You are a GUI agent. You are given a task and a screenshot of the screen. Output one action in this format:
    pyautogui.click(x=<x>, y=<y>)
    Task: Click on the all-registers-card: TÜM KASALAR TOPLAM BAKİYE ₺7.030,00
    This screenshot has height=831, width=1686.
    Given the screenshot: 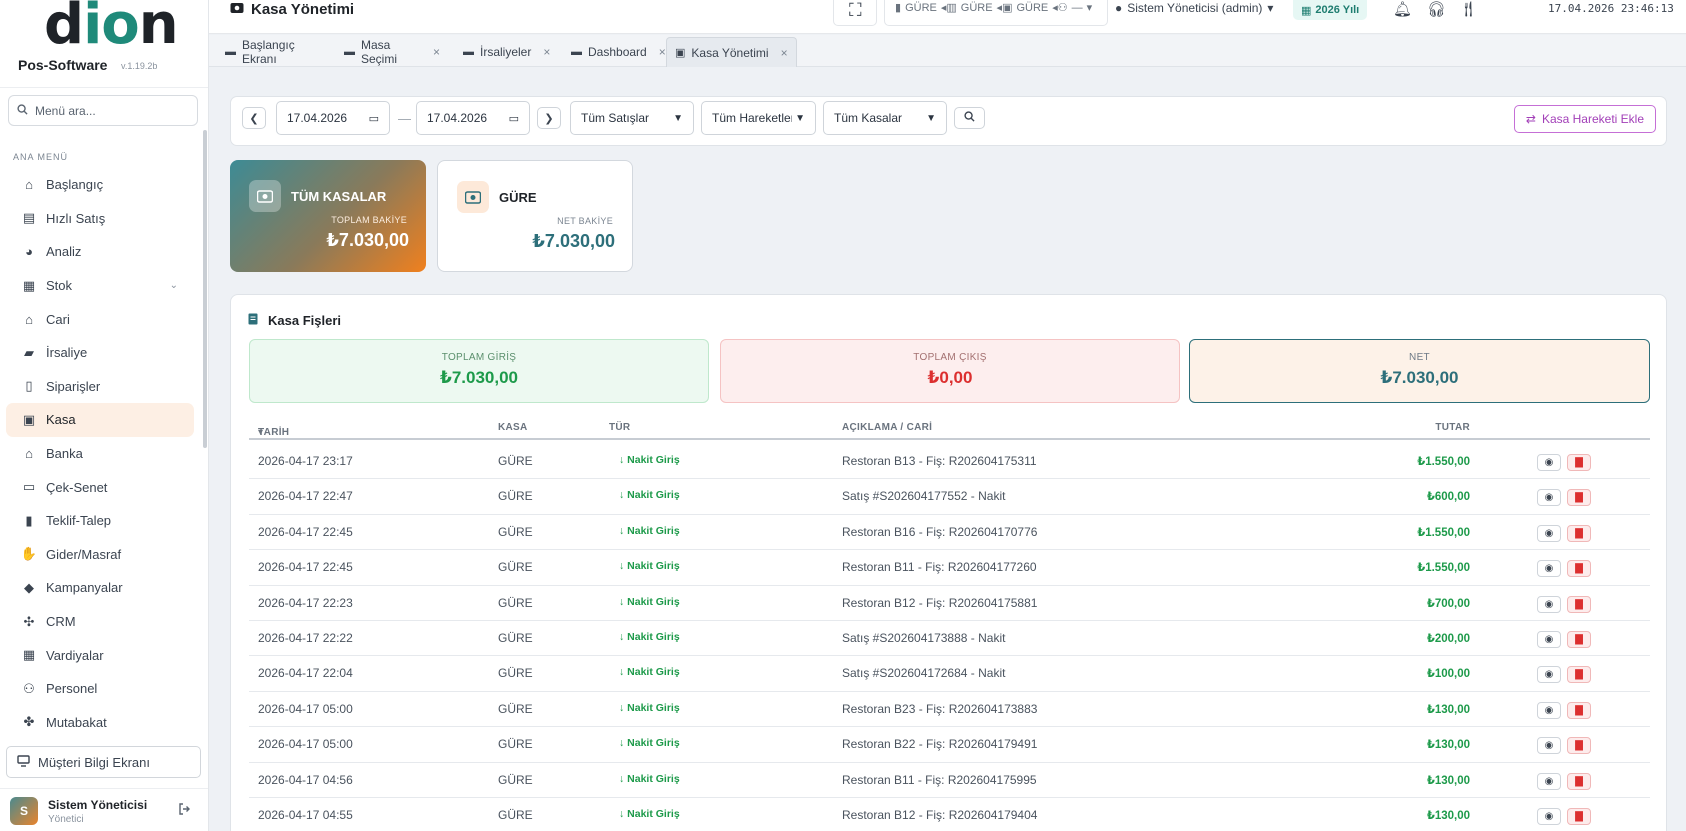 What is the action you would take?
    pyautogui.click(x=328, y=216)
    